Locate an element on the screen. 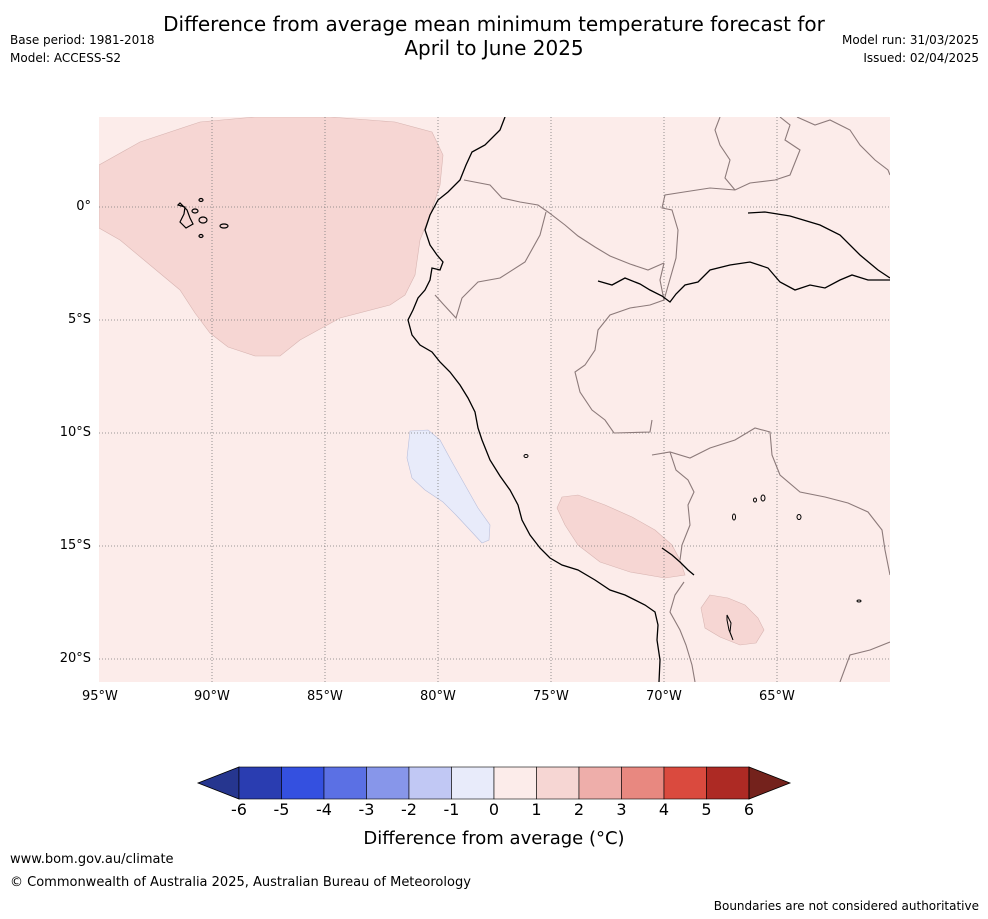 The height and width of the screenshot is (919, 988). base-period: Base period: 1981-2018 is located at coordinates (82, 40).